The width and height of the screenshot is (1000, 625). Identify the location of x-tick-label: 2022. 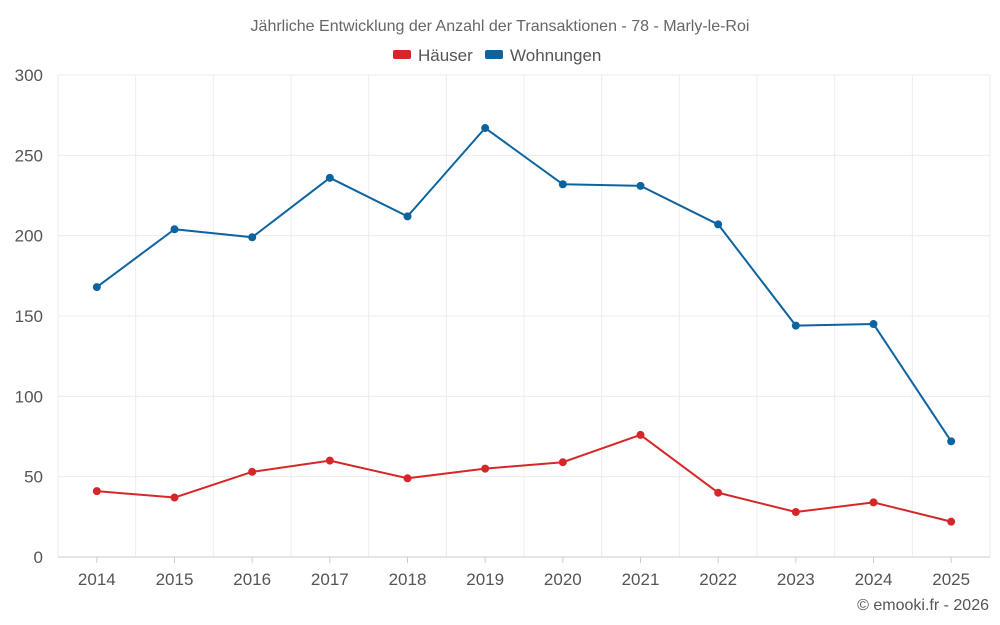
(718, 579).